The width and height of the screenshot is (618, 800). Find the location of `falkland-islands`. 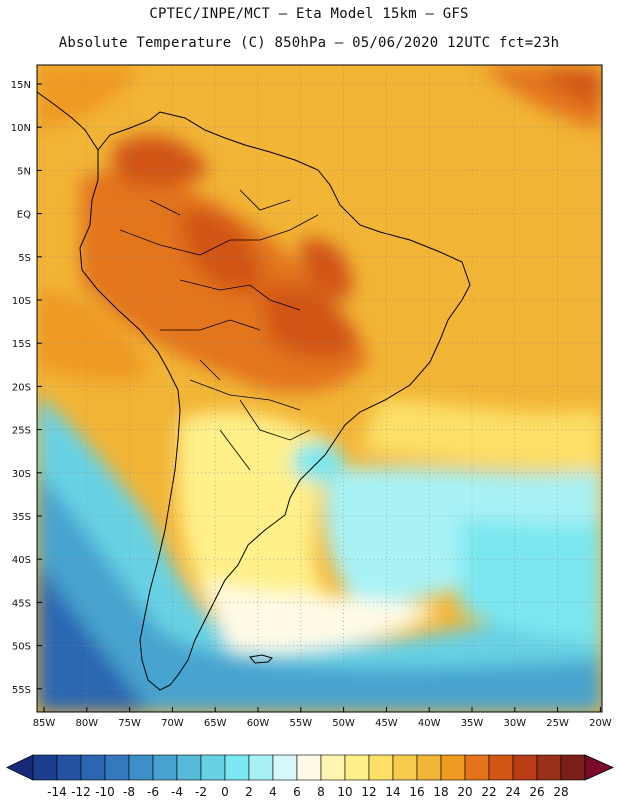

falkland-islands is located at coordinates (261, 659).